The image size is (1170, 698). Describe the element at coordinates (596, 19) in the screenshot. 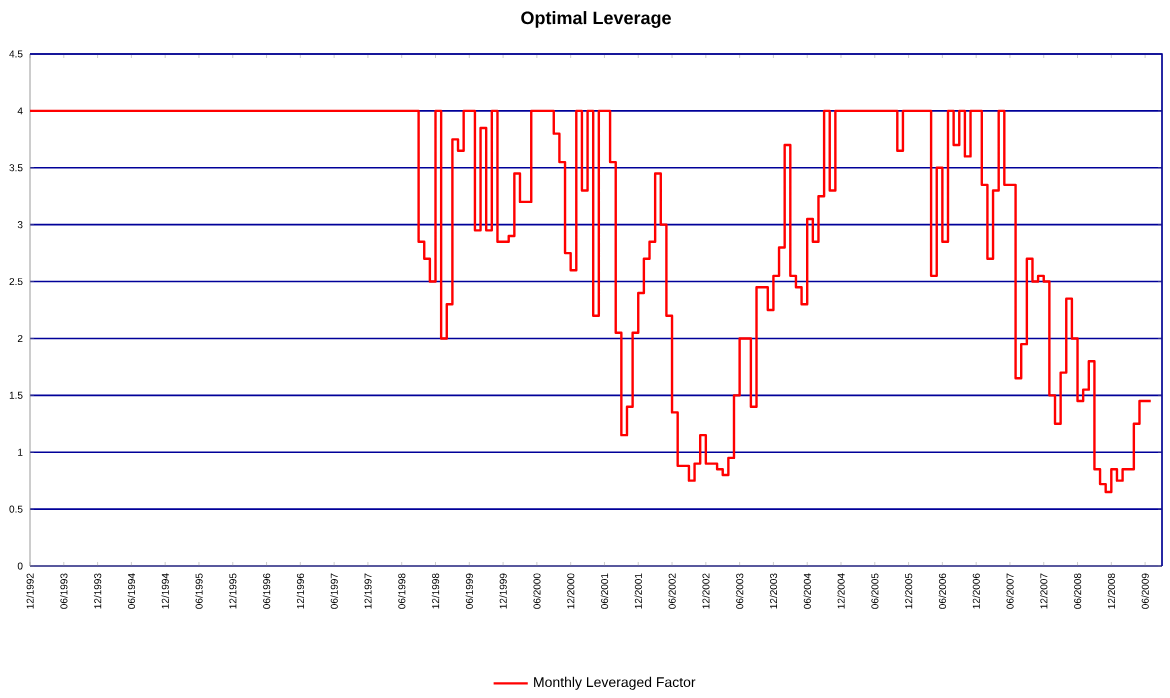

I see `chart-title: Optimal Leverage` at that location.